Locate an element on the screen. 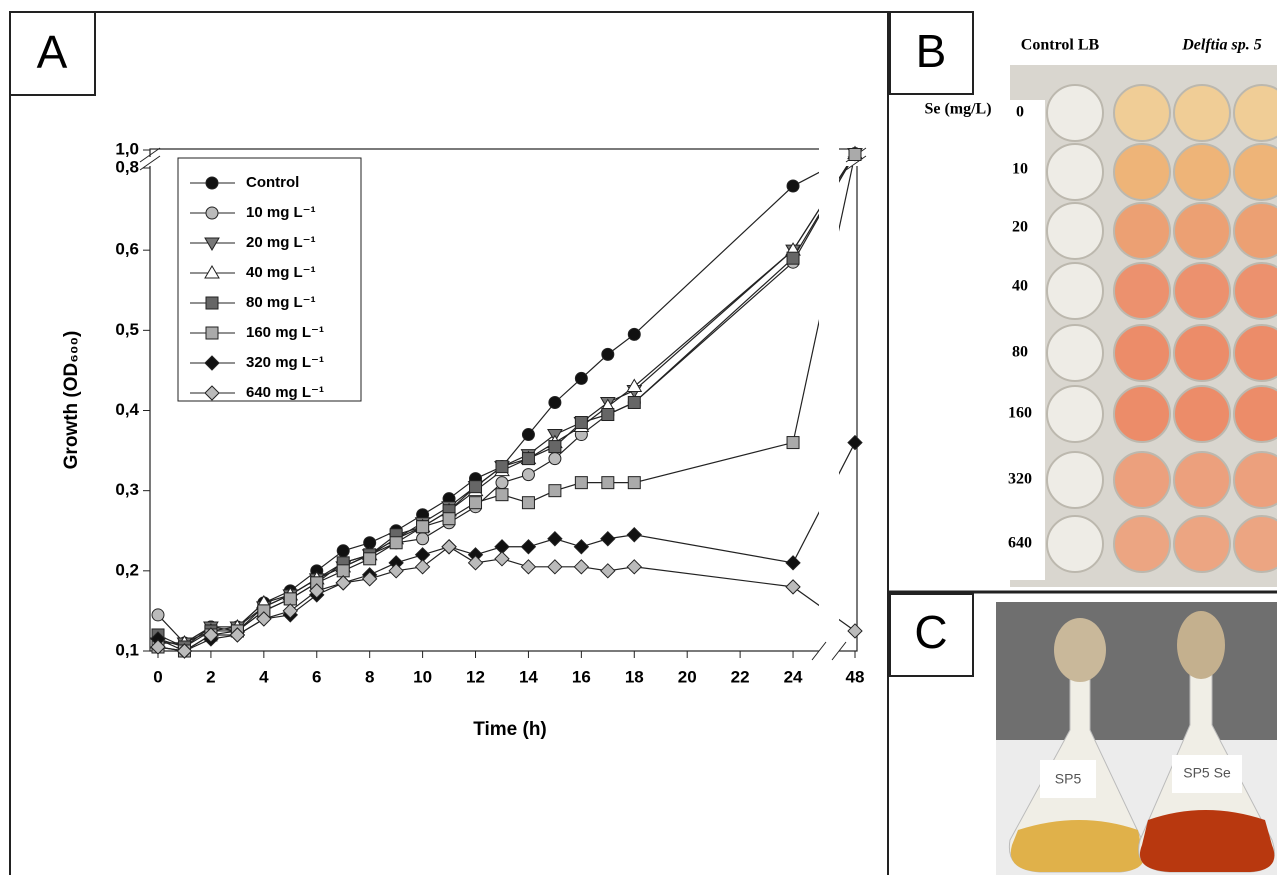  x-tick-label: 16 is located at coordinates (581, 676).